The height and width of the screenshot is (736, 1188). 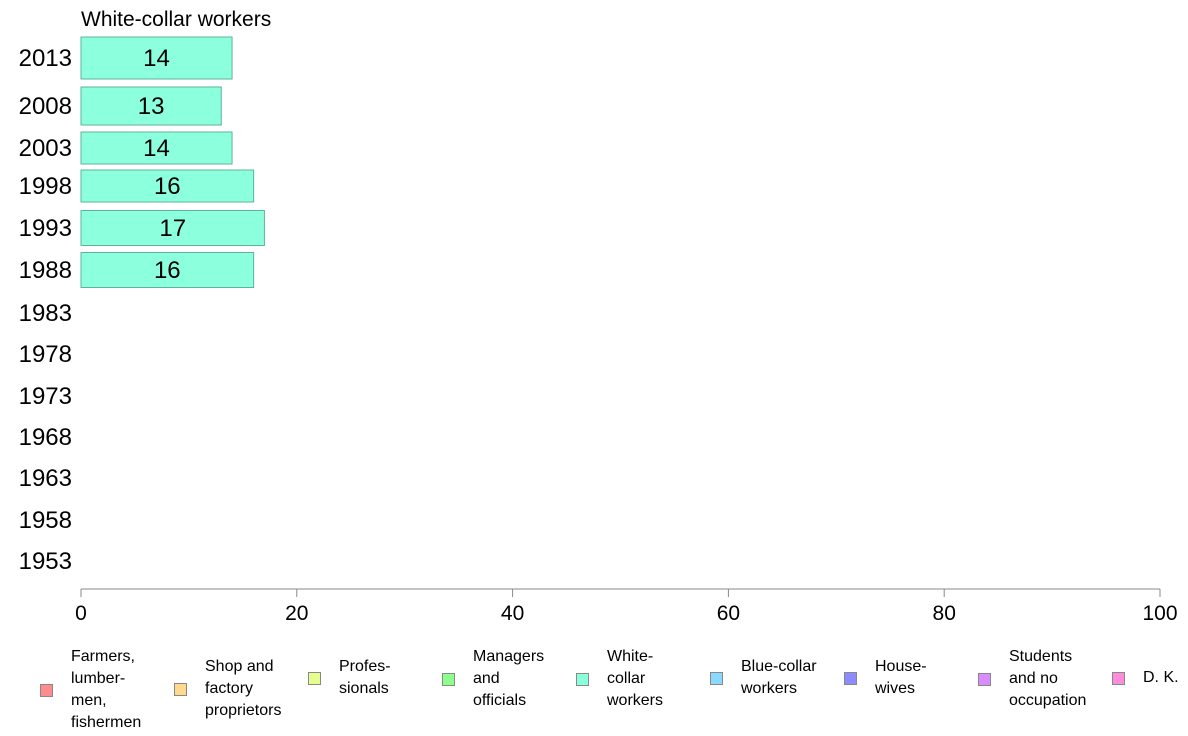 I want to click on legend-label: Blue-collar workers, so click(x=779, y=677).